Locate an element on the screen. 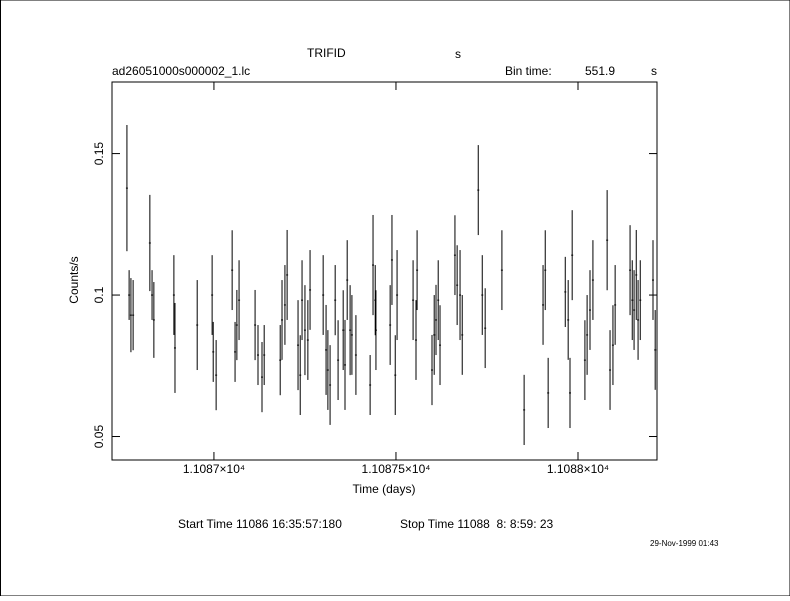  x-tick-label: 1.1087×10⁴ is located at coordinates (214, 469).